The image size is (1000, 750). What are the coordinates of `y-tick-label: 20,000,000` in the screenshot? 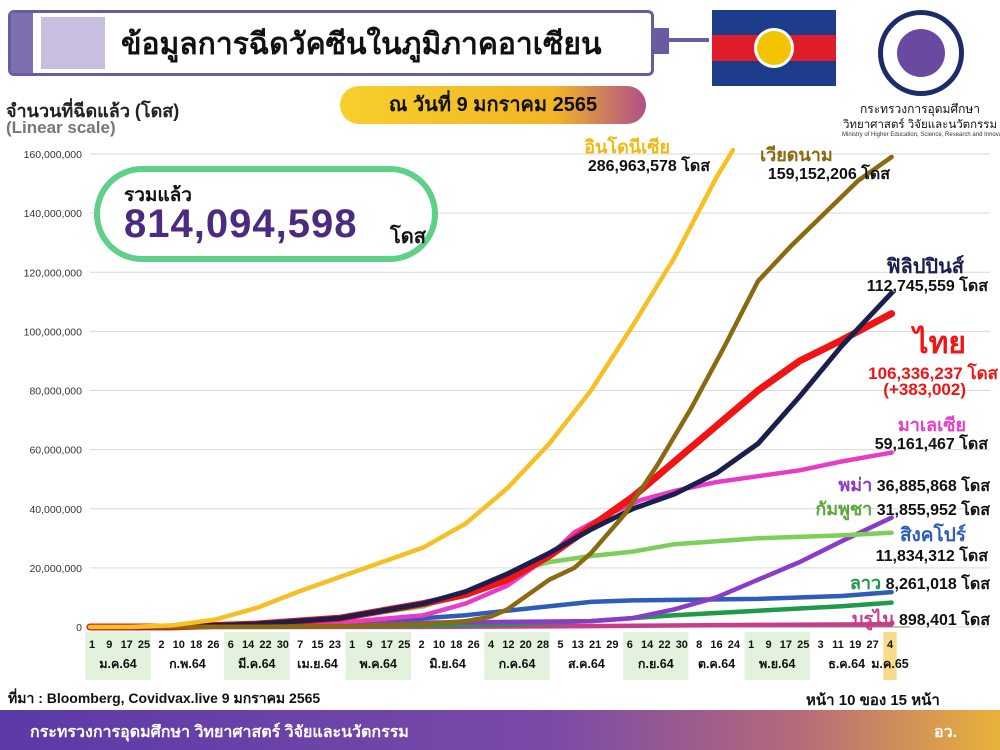 It's located at (55, 569).